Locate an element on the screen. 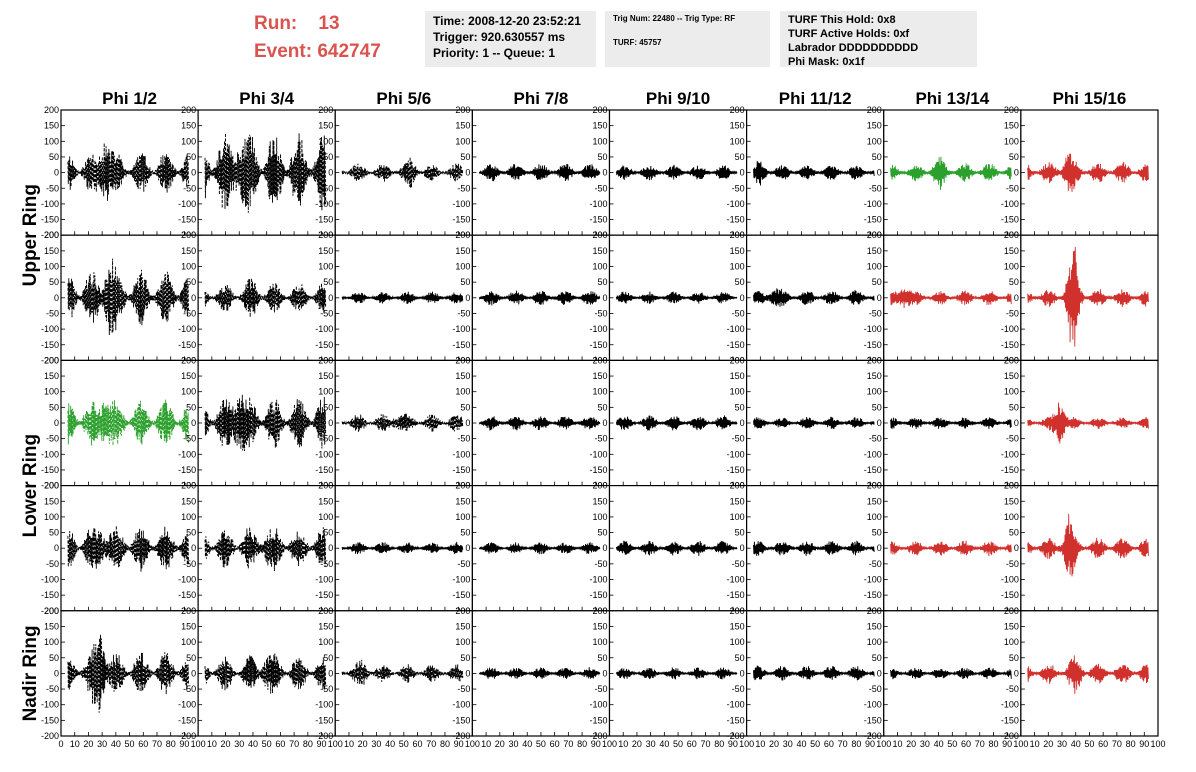 The image size is (1196, 772). ring-label: Upper Ring is located at coordinates (30, 235).